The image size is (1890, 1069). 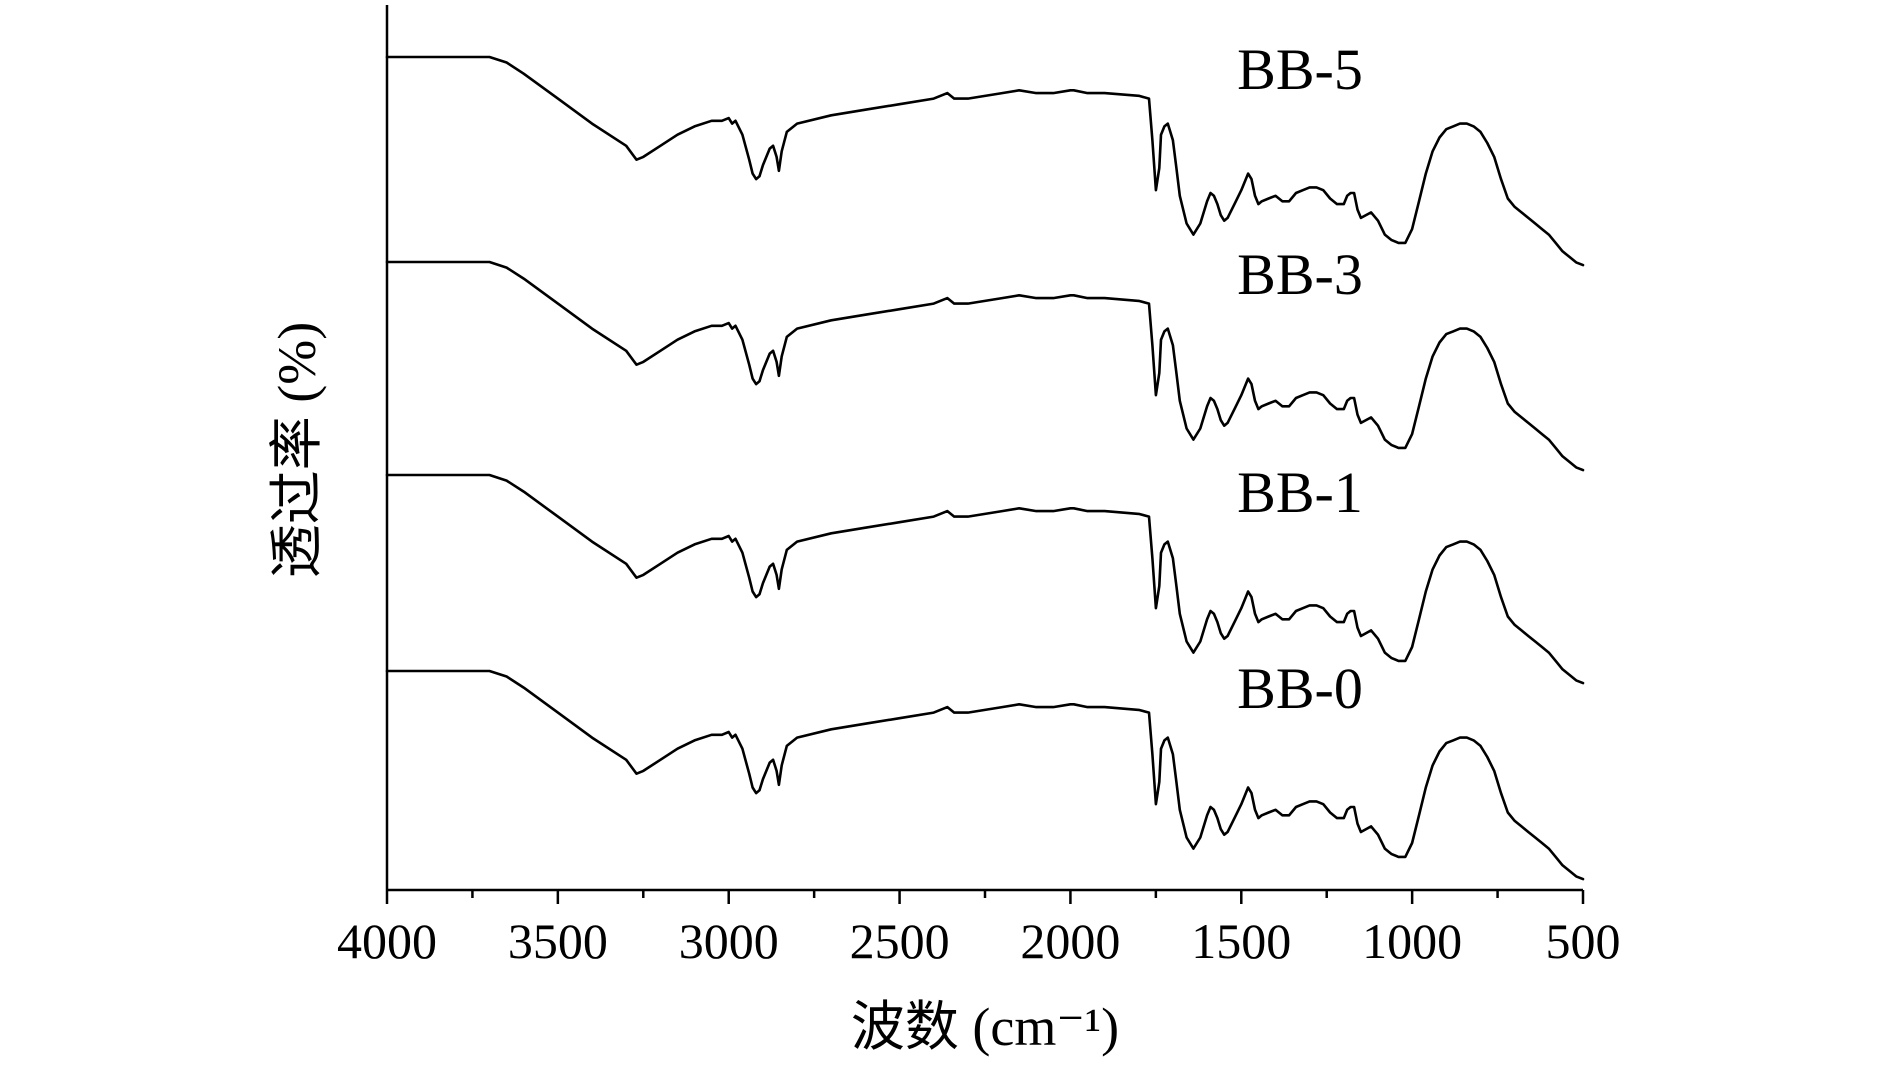 What do you see at coordinates (1241, 941) in the screenshot?
I see `x-tick-label: 1500` at bounding box center [1241, 941].